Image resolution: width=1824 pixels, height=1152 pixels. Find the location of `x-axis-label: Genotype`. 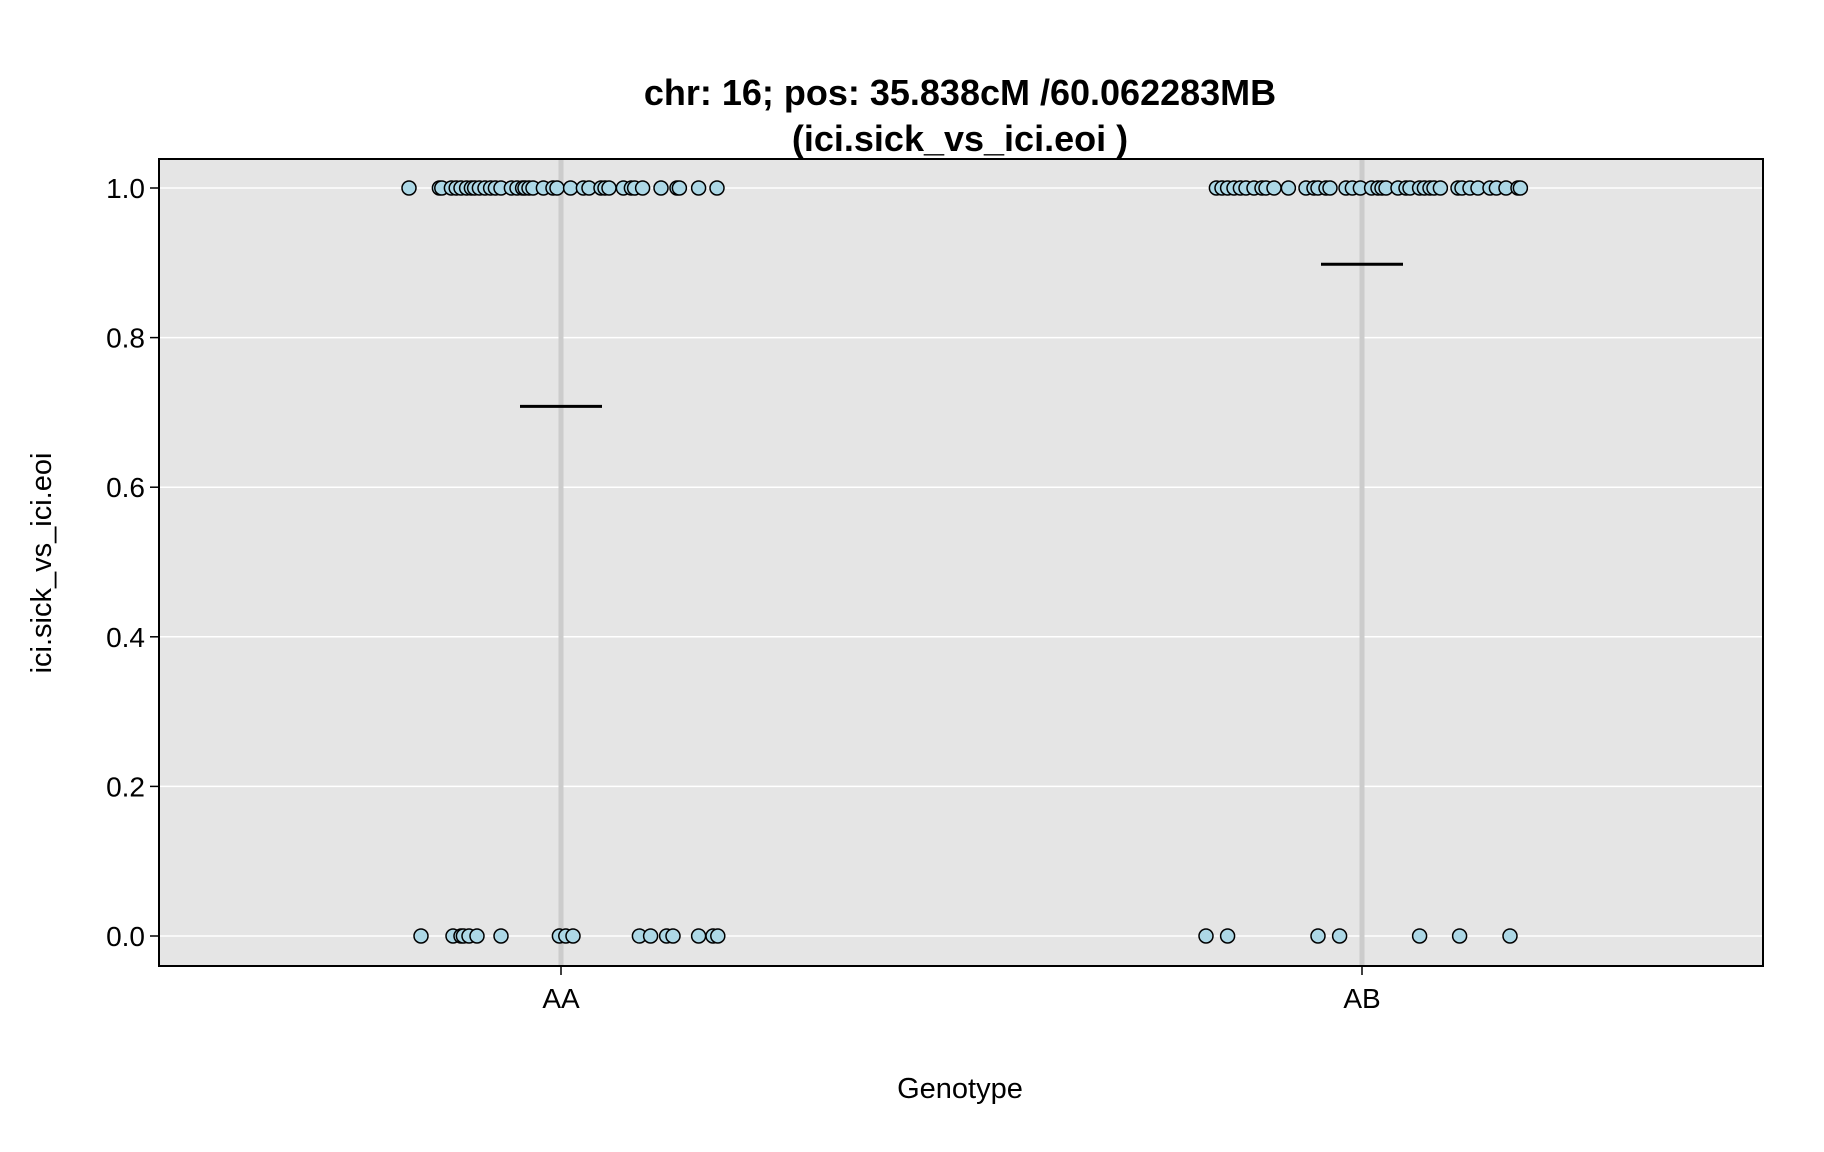

x-axis-label: Genotype is located at coordinates (960, 1089).